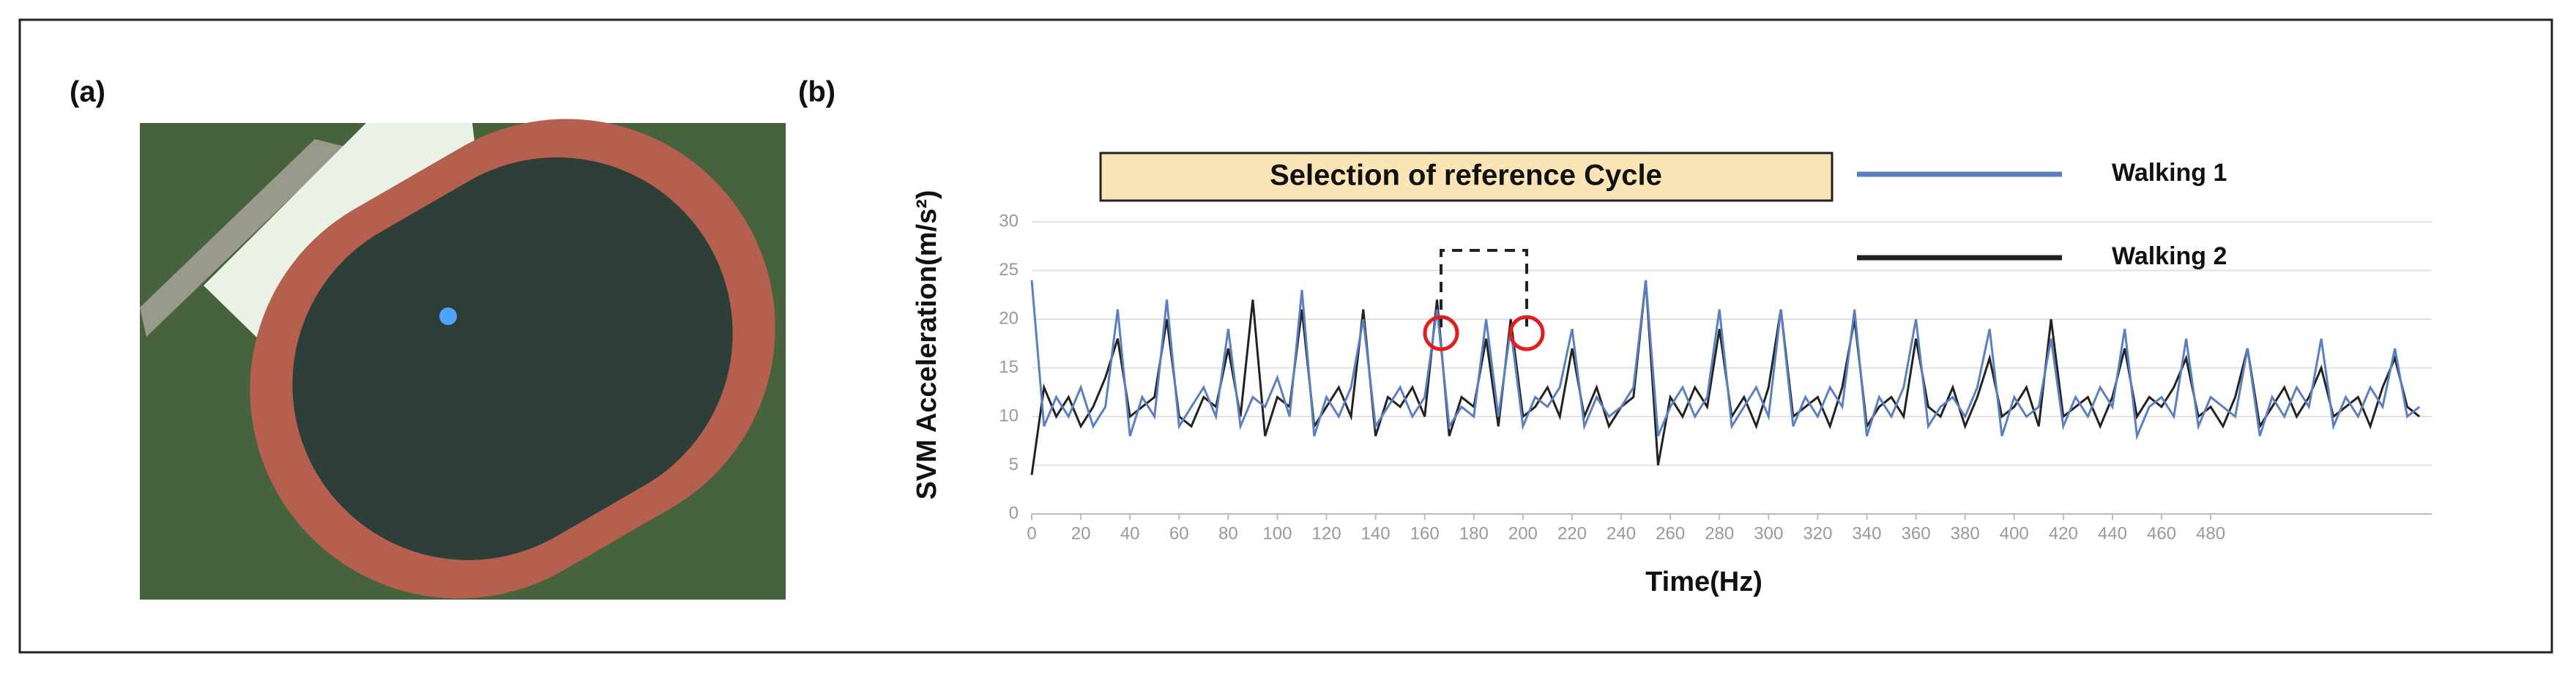  What do you see at coordinates (816, 92) in the screenshot?
I see `panel-label: (b)` at bounding box center [816, 92].